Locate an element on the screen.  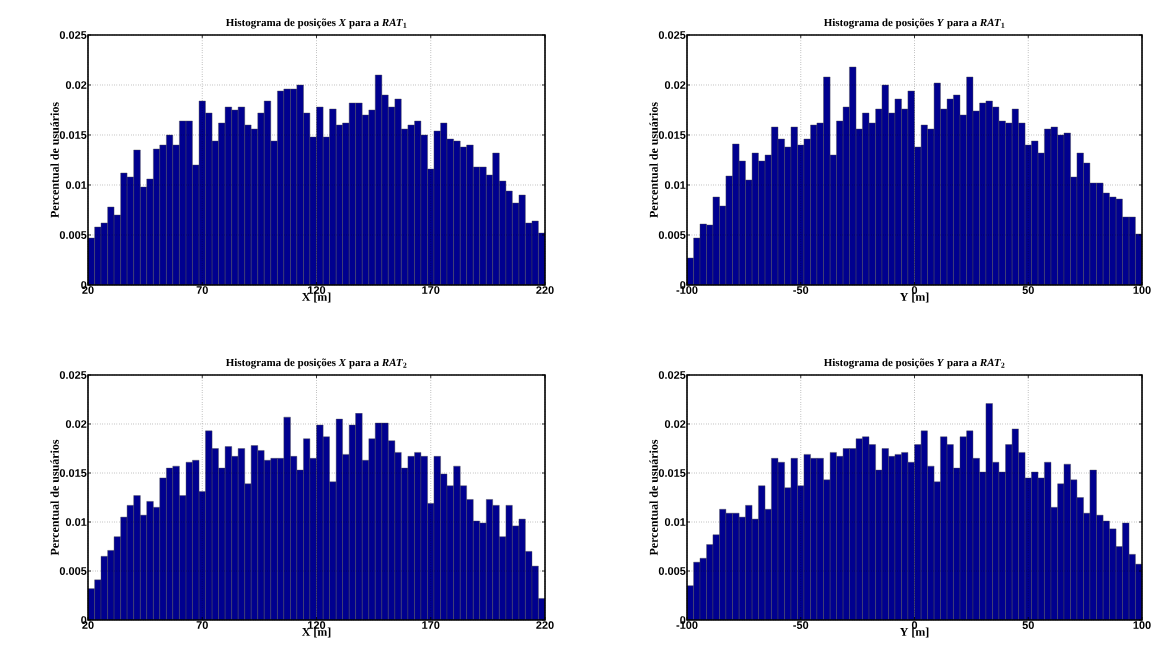
chart-title: Histograma de posições Y para a RAT$_{2}$ is located at coordinates (914, 363).